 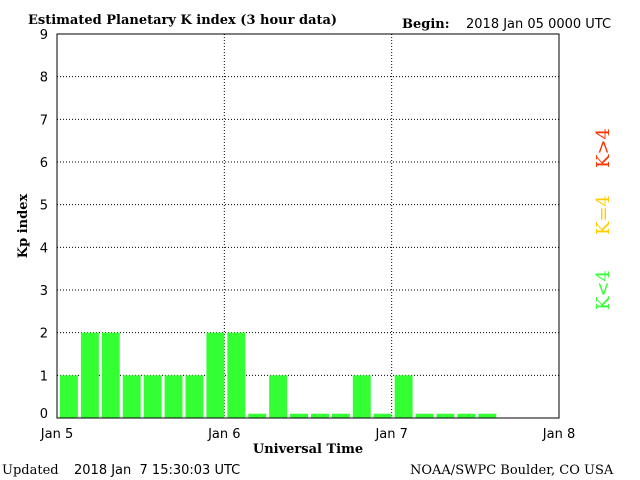 I want to click on y-tick-label: 3, so click(x=44, y=291).